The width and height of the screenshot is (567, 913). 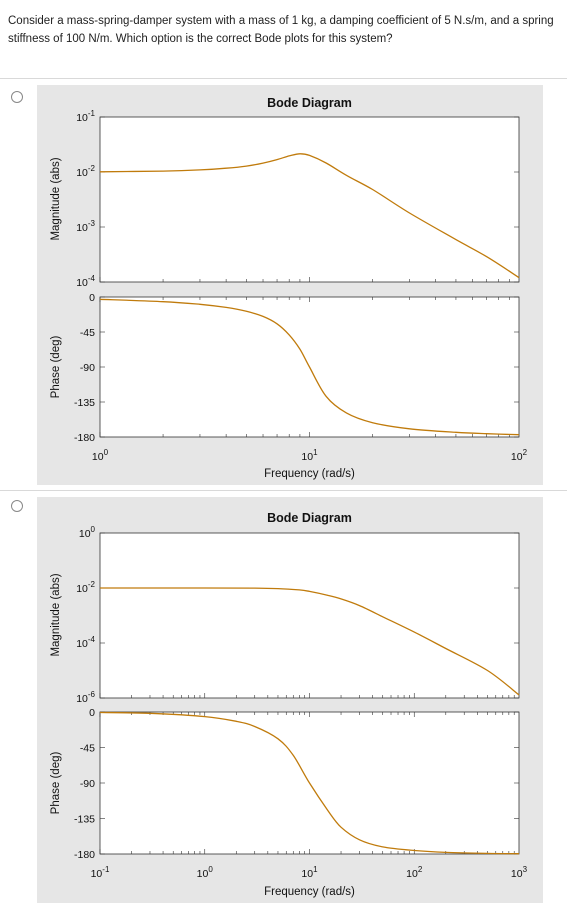 What do you see at coordinates (85, 226) in the screenshot?
I see `magnitude-tick-label: 10⁻³` at bounding box center [85, 226].